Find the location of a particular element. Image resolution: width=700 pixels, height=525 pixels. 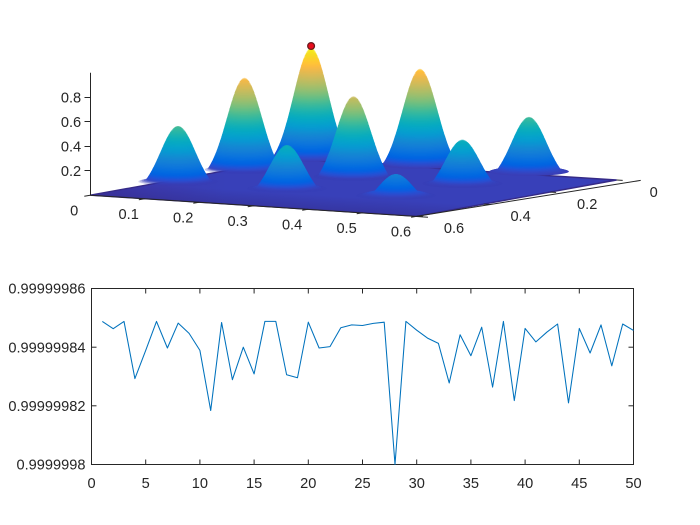

svg-text: 50 is located at coordinates (633, 484).